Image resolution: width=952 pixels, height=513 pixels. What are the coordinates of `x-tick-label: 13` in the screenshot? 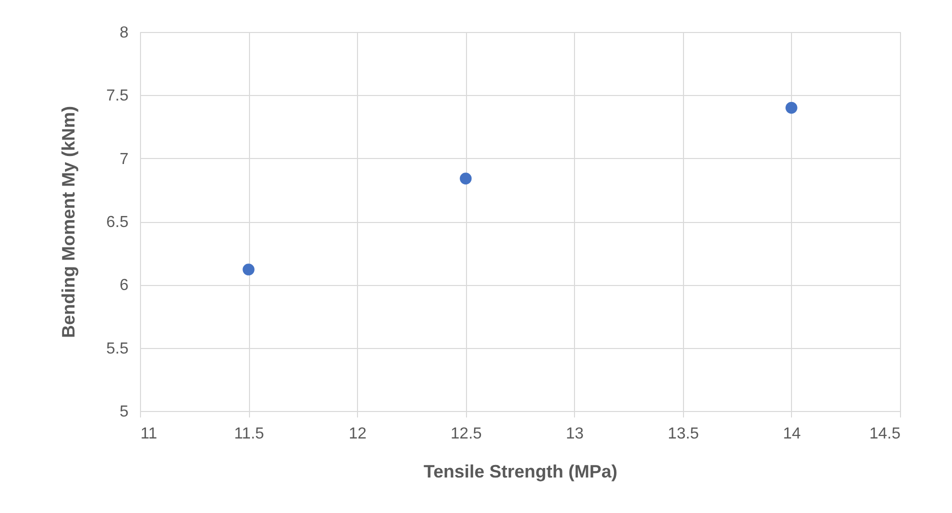 It's located at (575, 434).